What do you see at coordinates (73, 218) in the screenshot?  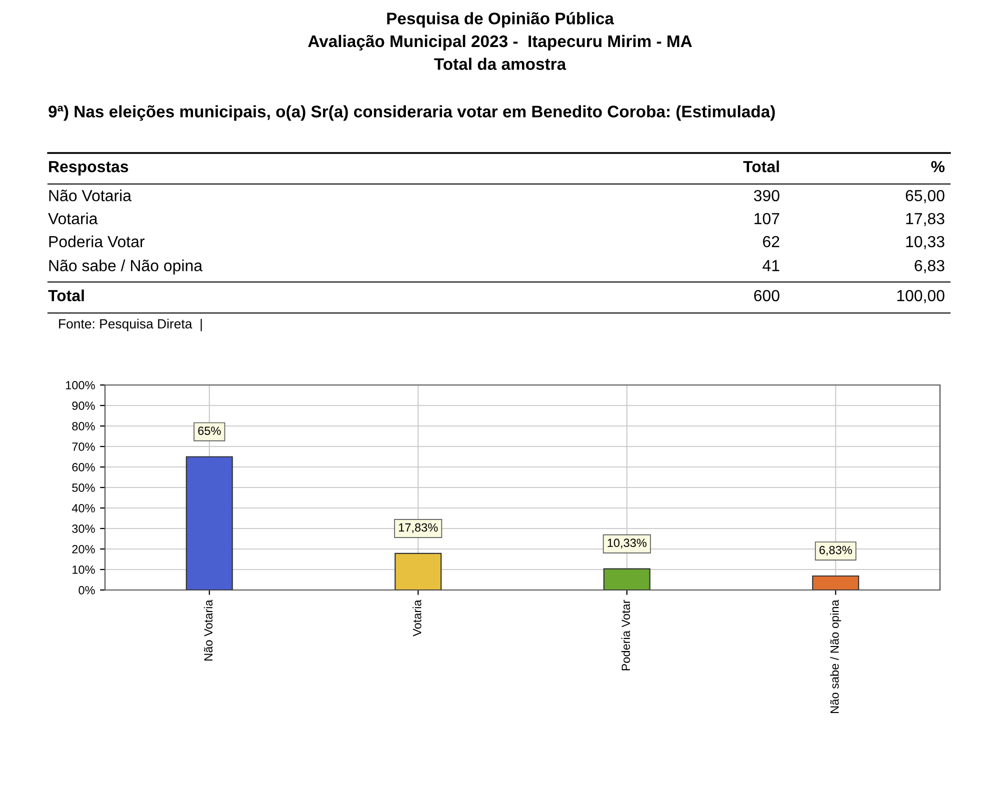 I see `text: Votaria` at bounding box center [73, 218].